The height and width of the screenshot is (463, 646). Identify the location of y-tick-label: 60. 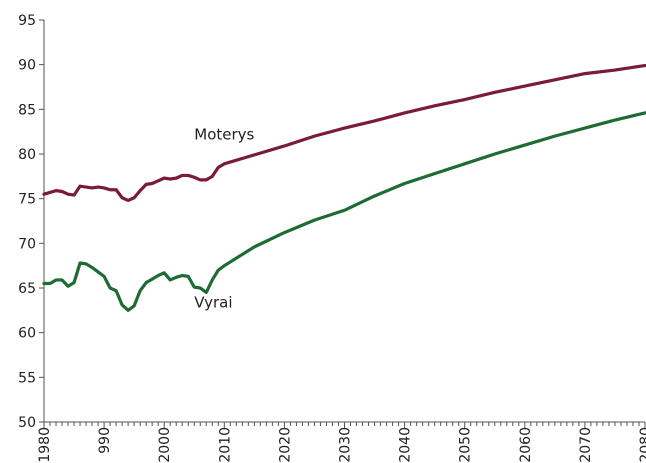
(27, 334).